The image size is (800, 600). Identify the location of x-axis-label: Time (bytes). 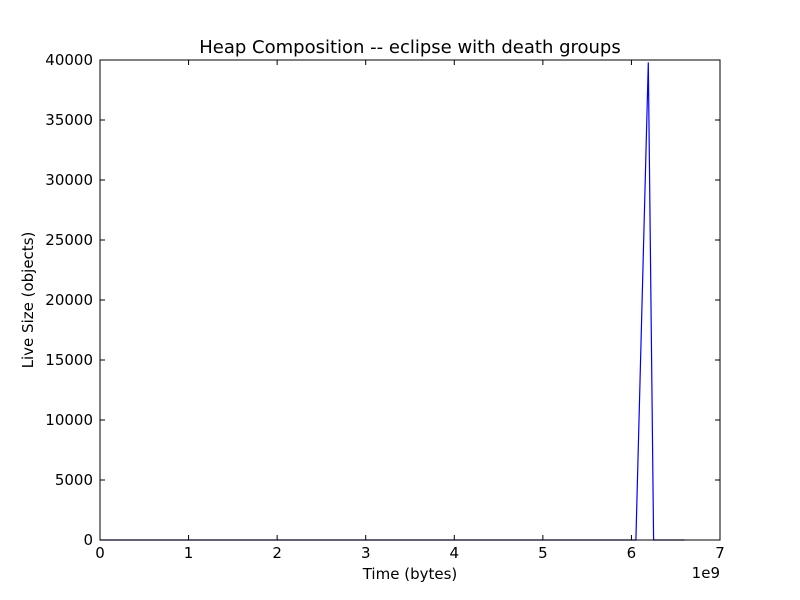
(410, 574).